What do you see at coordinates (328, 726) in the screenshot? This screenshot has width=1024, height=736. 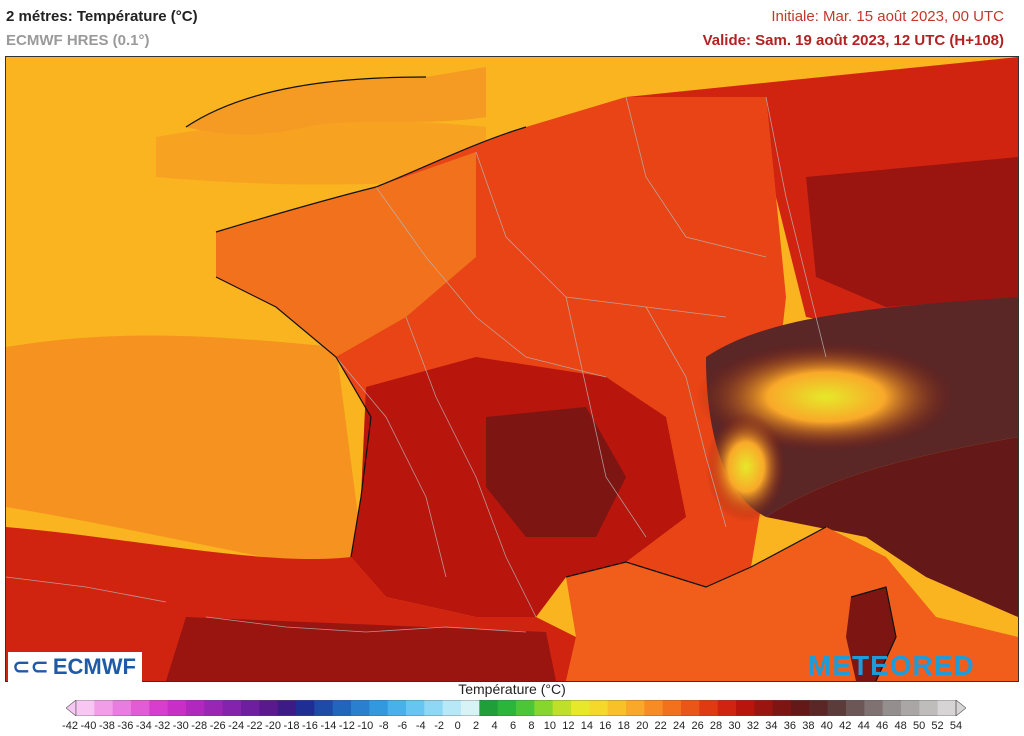 I see `legend-tick-label: -14` at bounding box center [328, 726].